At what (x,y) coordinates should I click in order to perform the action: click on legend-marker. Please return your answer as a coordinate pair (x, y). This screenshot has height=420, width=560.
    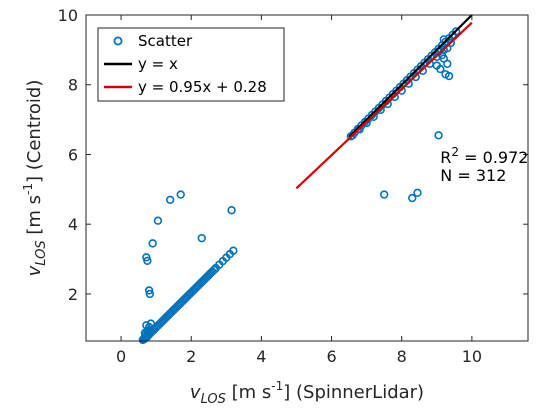
    Looking at the image, I should click on (118, 41).